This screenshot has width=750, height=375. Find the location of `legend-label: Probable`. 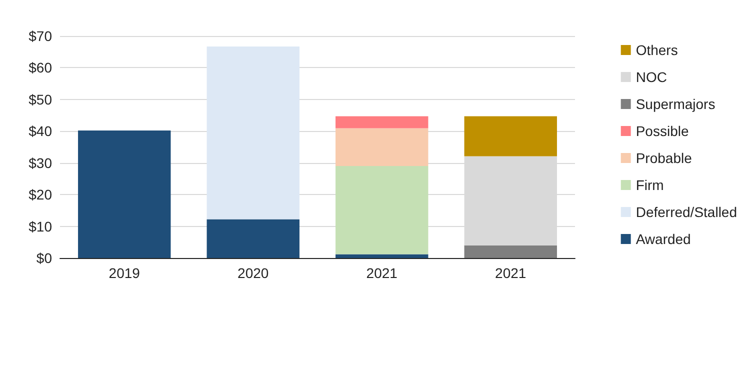

legend-label: Probable is located at coordinates (664, 158).